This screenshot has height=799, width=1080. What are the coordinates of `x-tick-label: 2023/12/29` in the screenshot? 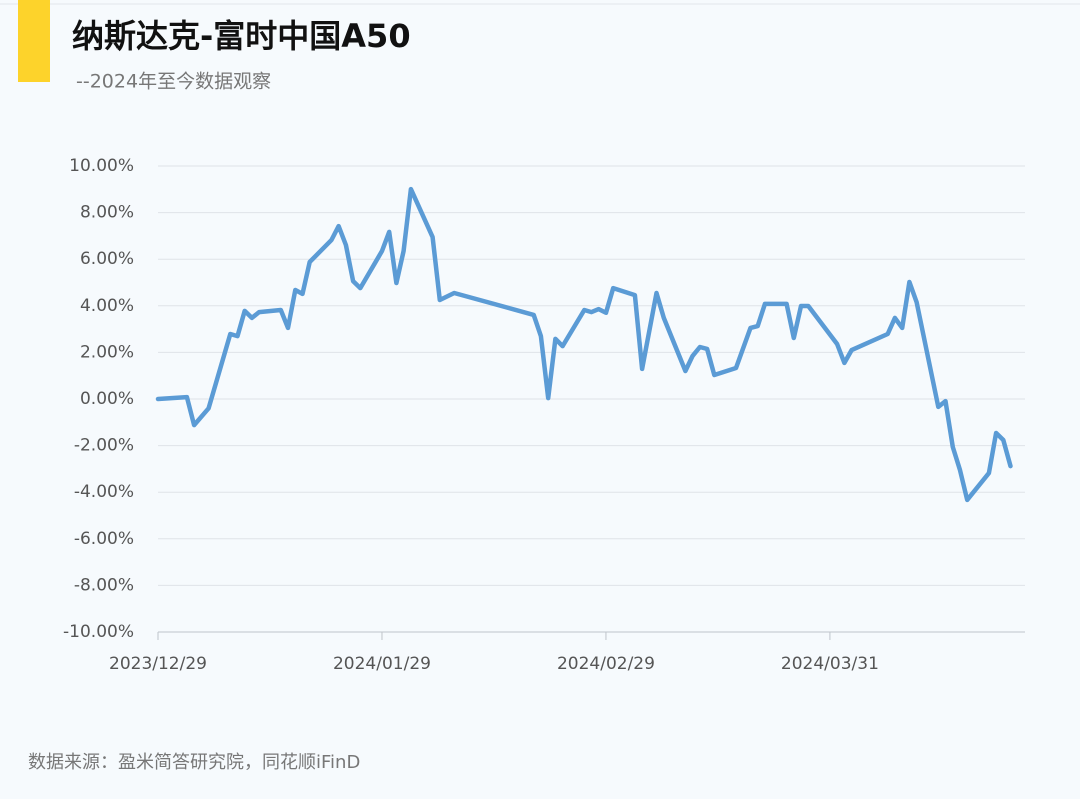 It's located at (158, 664).